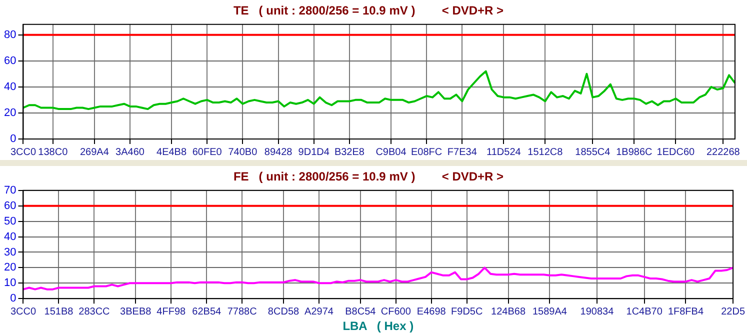  Describe the element at coordinates (349, 152) in the screenshot. I see `x-tick-label: B32E8` at that location.